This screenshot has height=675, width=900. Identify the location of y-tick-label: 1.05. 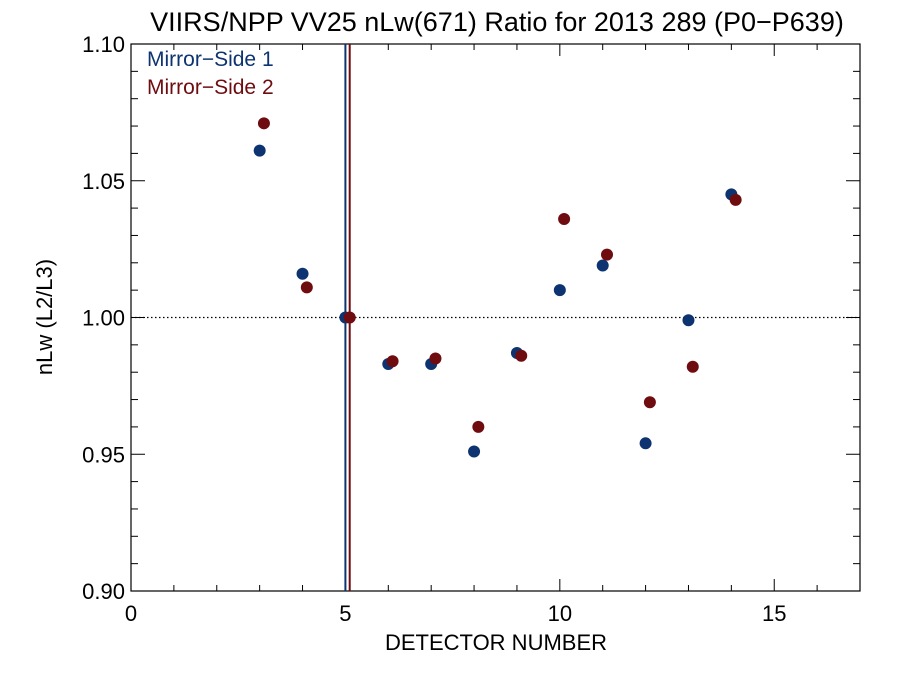
(103, 181).